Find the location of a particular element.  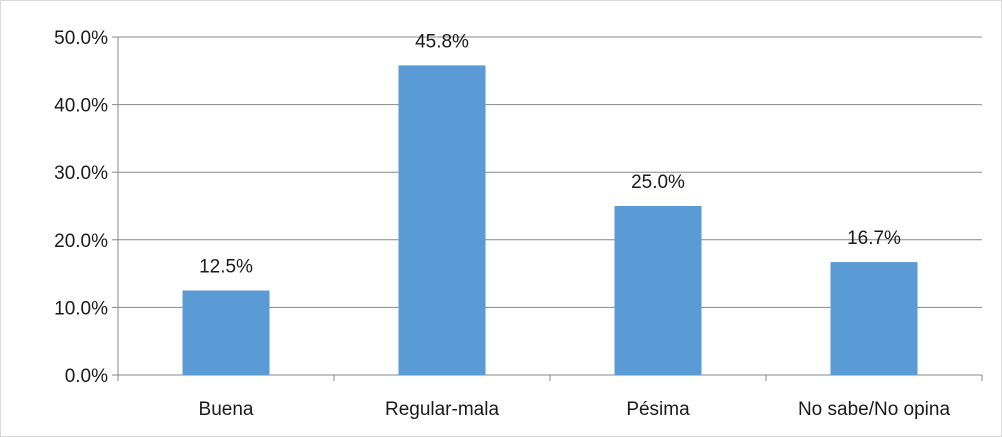

y-tick-label: 10.0% is located at coordinates (81, 308).